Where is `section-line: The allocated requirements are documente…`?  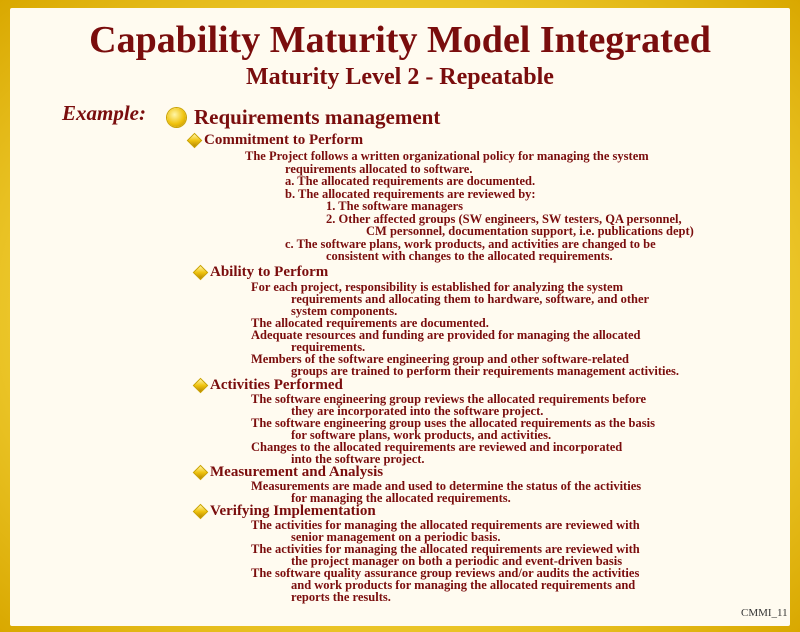
section-line: The allocated requirements are documente… is located at coordinates (370, 323).